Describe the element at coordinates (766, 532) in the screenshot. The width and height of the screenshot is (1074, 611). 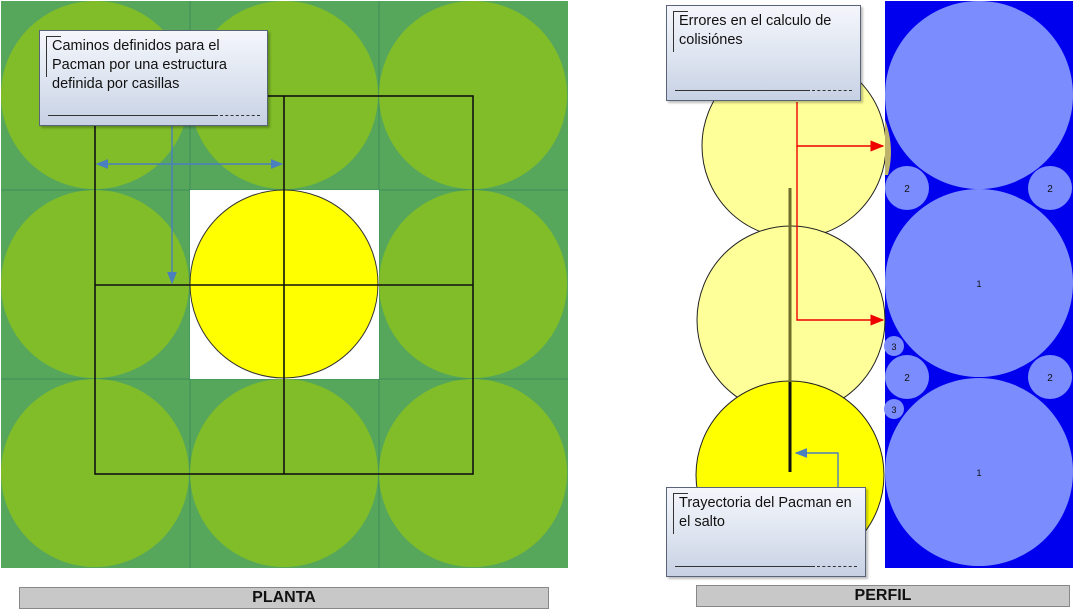
I see `perfil-trajectory-callout: Trayectoria del Pacman en el salto` at that location.